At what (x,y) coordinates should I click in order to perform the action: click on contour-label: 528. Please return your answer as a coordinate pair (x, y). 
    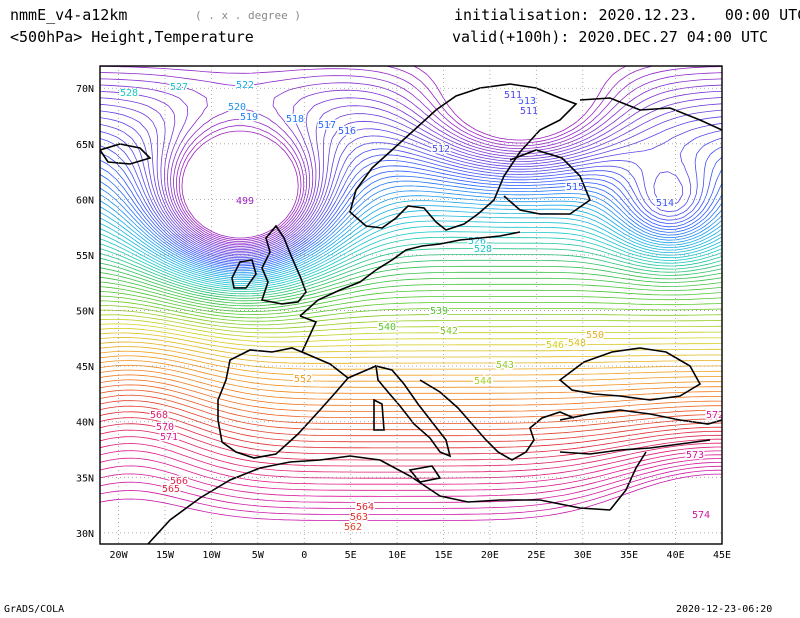
    Looking at the image, I should click on (483, 249).